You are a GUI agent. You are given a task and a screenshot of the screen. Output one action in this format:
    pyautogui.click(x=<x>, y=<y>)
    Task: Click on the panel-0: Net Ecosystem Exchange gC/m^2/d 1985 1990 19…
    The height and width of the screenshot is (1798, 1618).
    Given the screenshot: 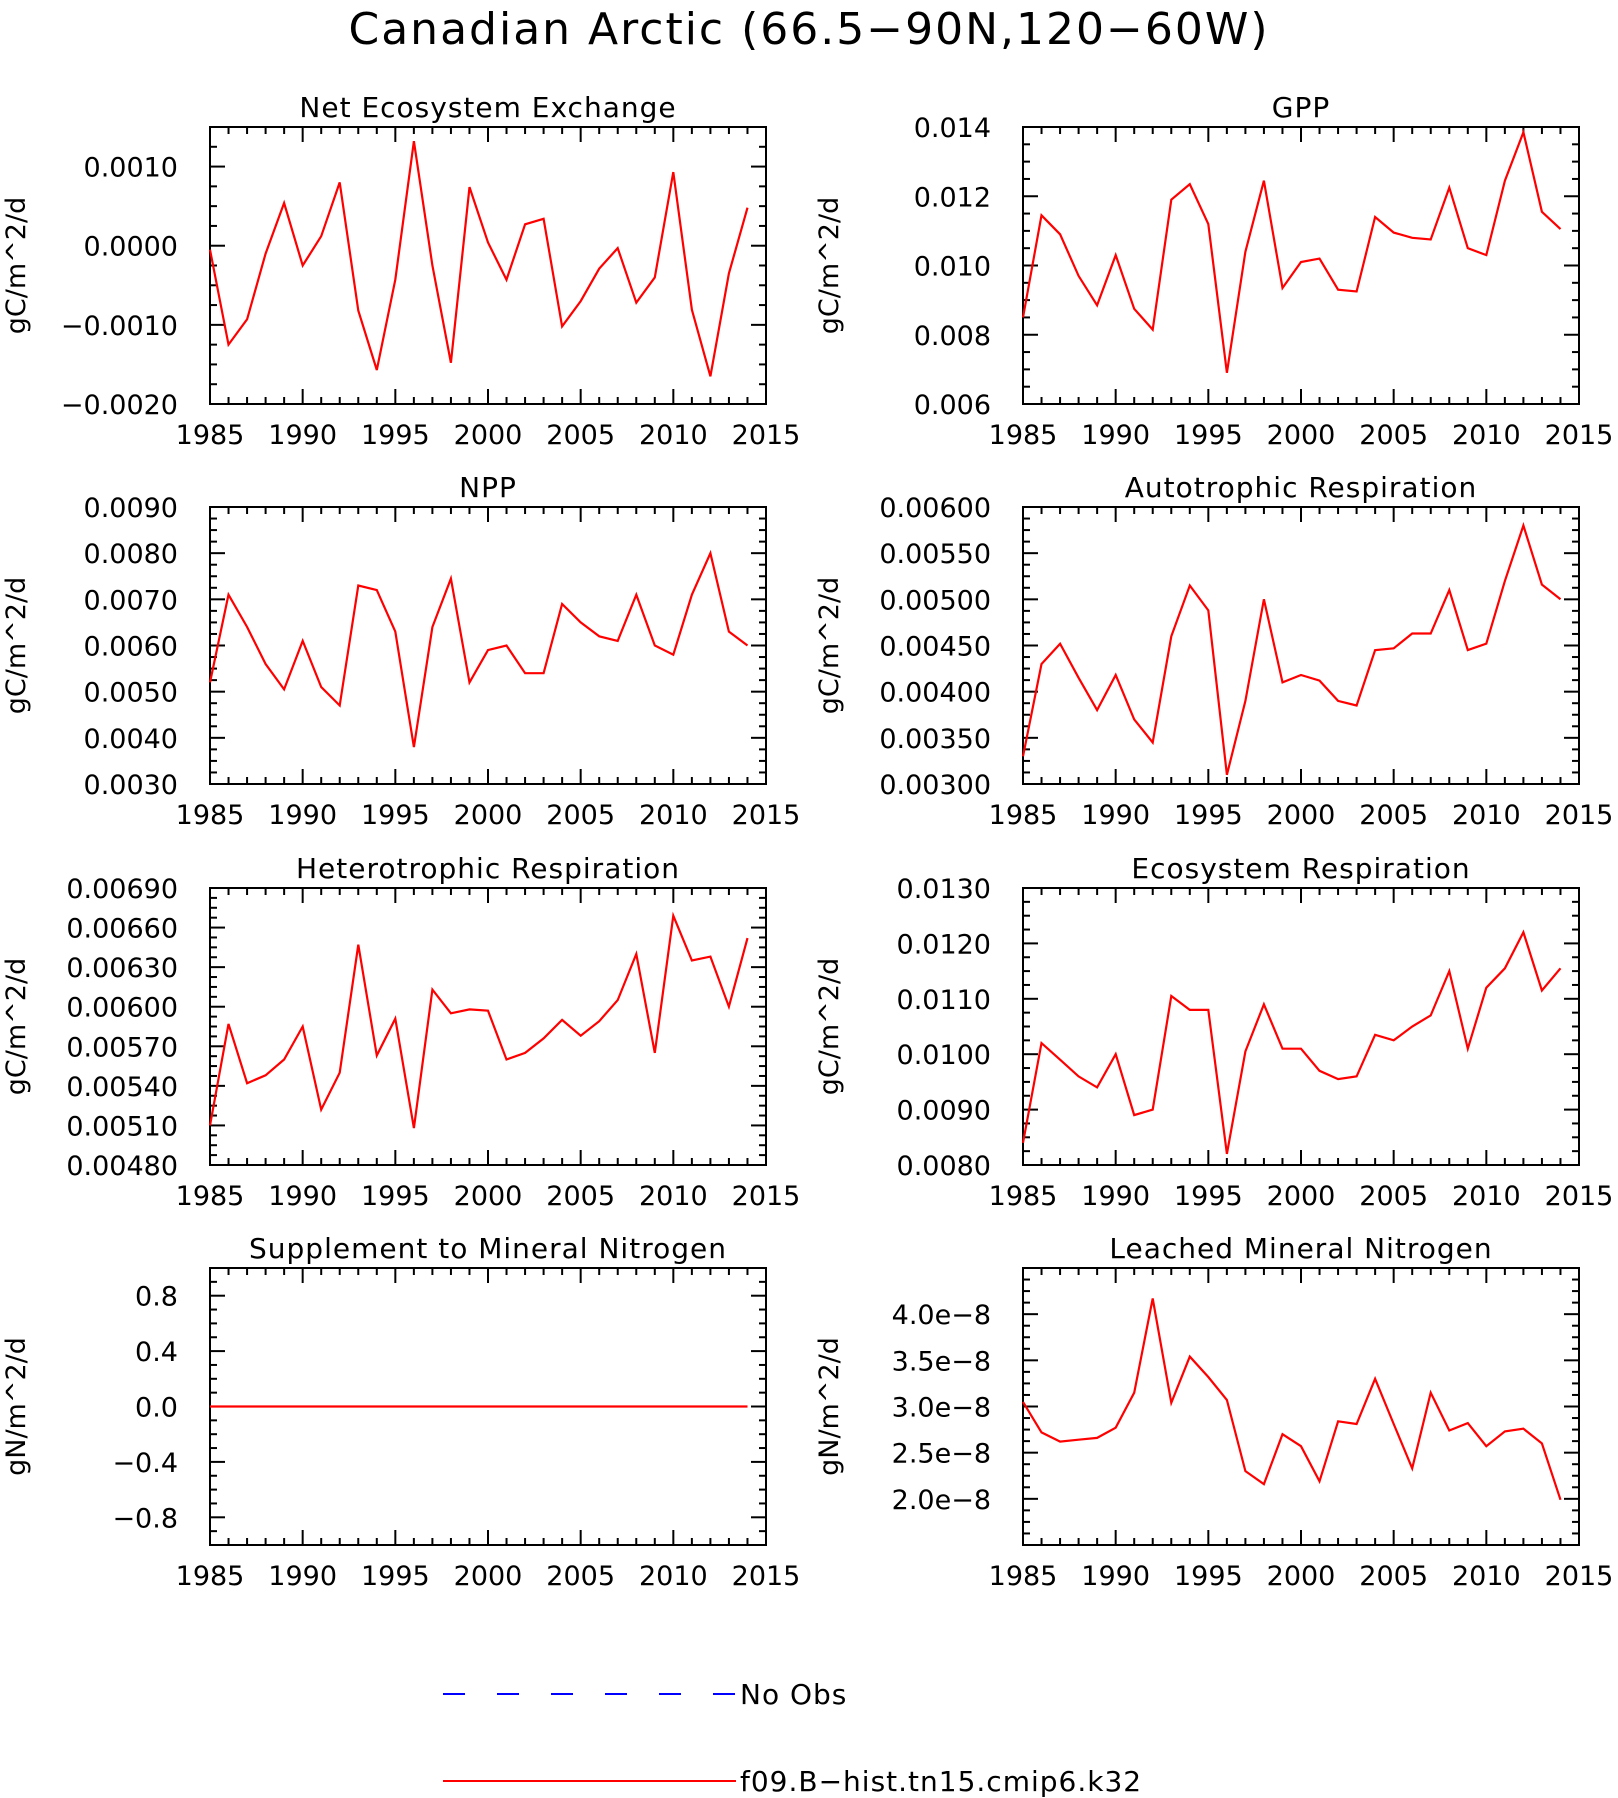 What is the action you would take?
    pyautogui.click(x=400, y=271)
    